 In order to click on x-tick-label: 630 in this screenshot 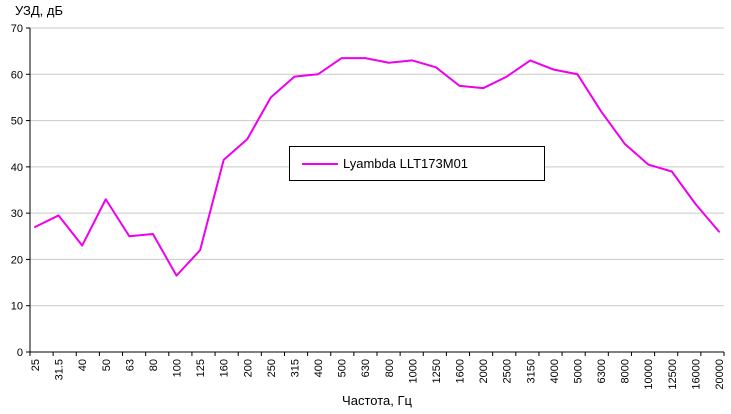, I will do `click(366, 368)`.